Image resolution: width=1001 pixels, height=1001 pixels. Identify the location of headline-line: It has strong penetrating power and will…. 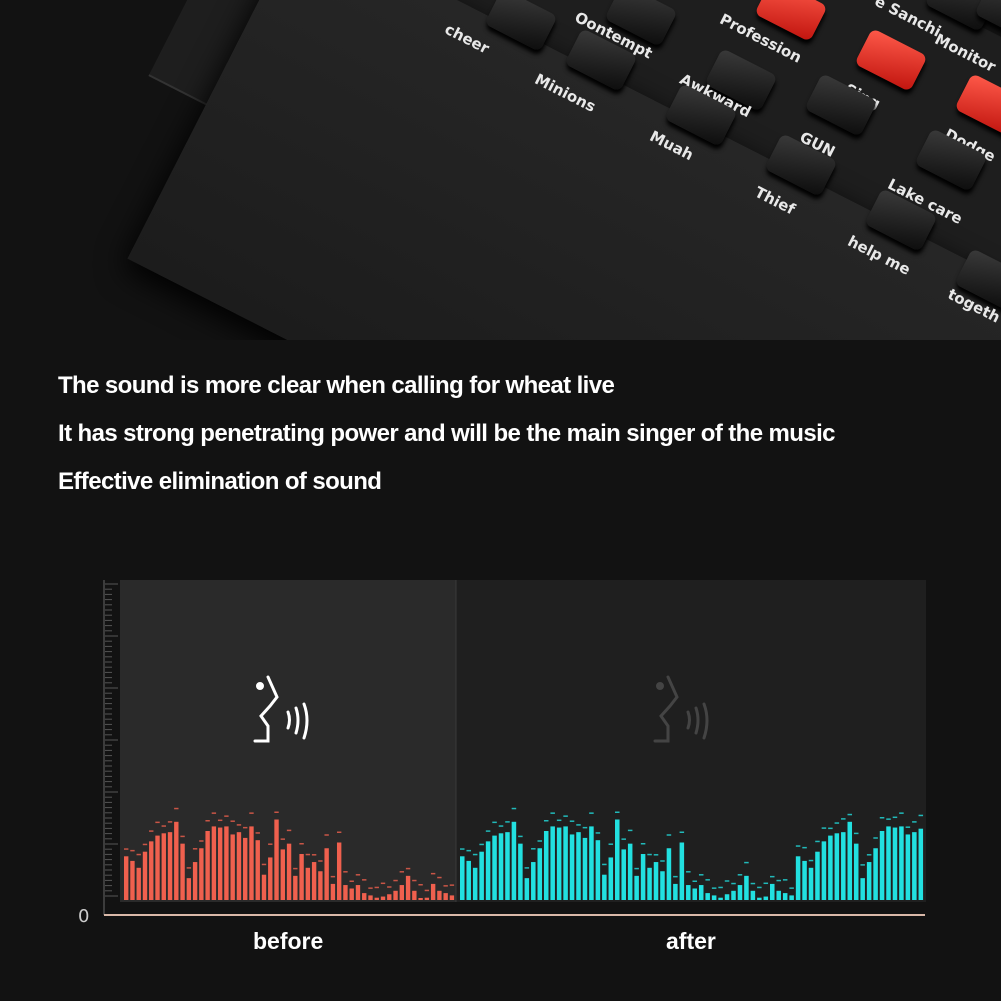
(447, 433).